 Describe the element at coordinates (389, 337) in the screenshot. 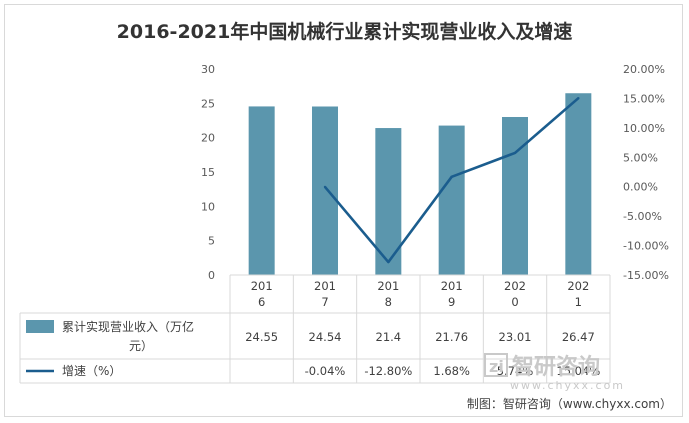

I see `bar-data-label: 21.4` at that location.